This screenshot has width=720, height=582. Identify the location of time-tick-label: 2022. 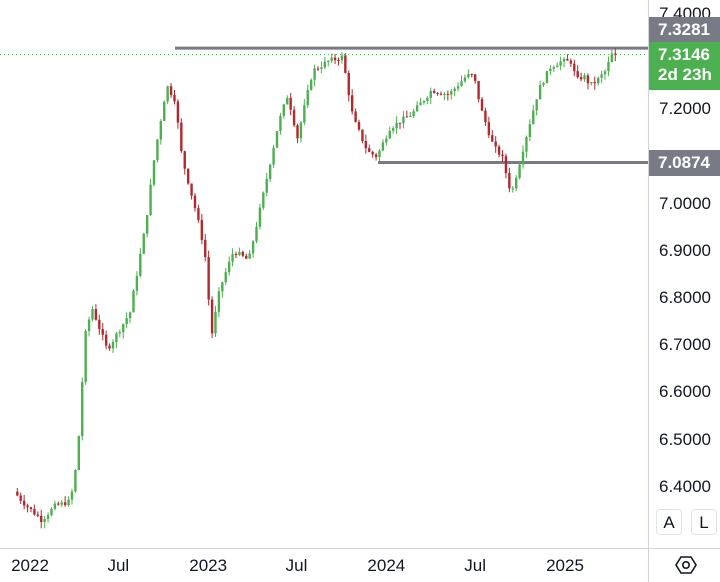
(30, 565).